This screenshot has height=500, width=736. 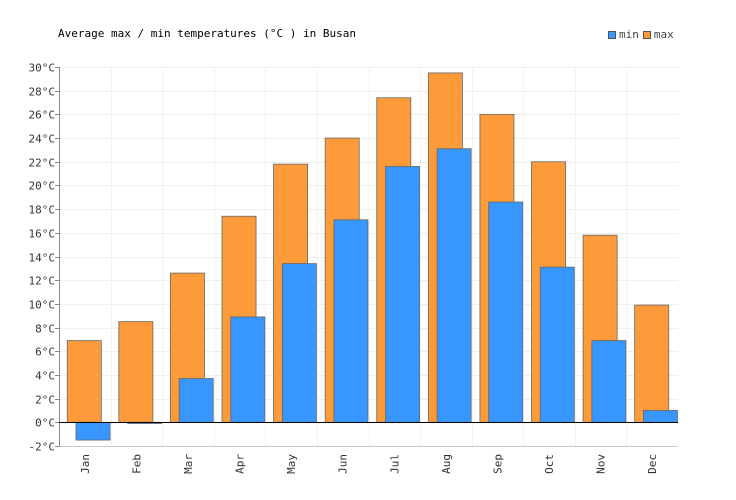 I want to click on y-tick-label: 16°C, so click(x=42, y=234).